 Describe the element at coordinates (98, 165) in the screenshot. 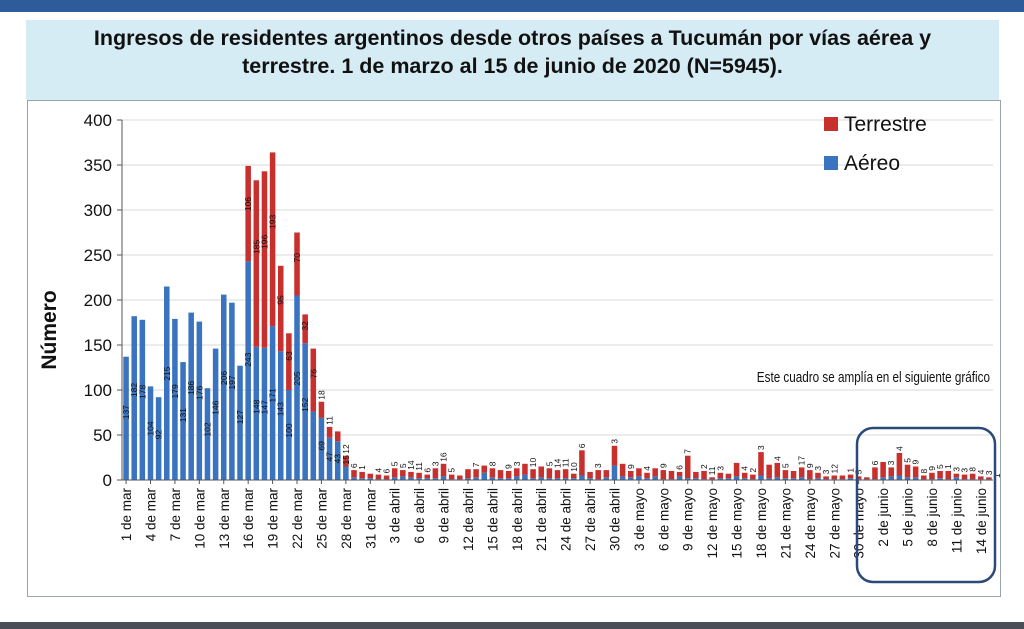

I see `y-tick-label: 350` at that location.